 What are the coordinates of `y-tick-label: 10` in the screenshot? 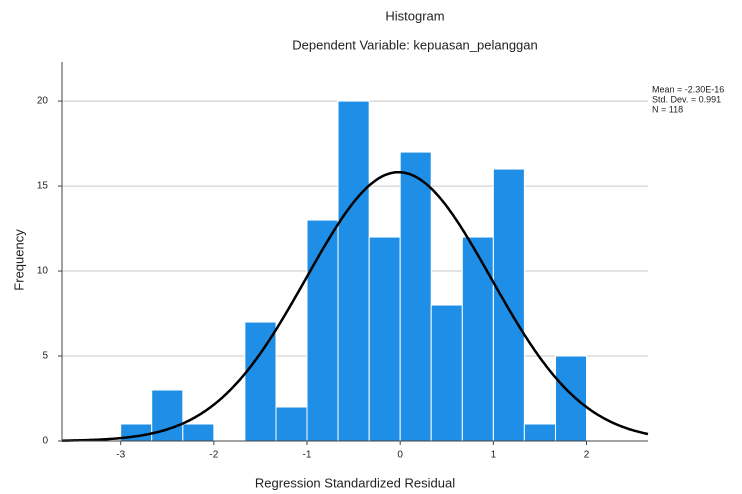 It's located at (43, 271).